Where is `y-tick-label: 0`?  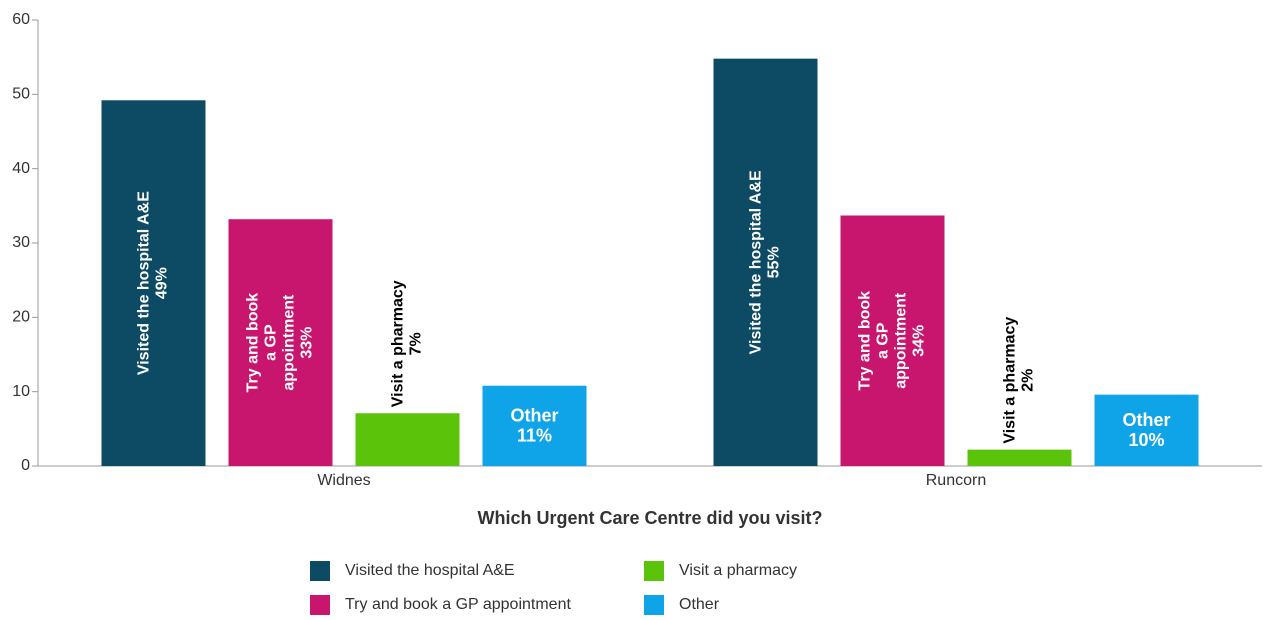
y-tick-label: 0 is located at coordinates (25, 465).